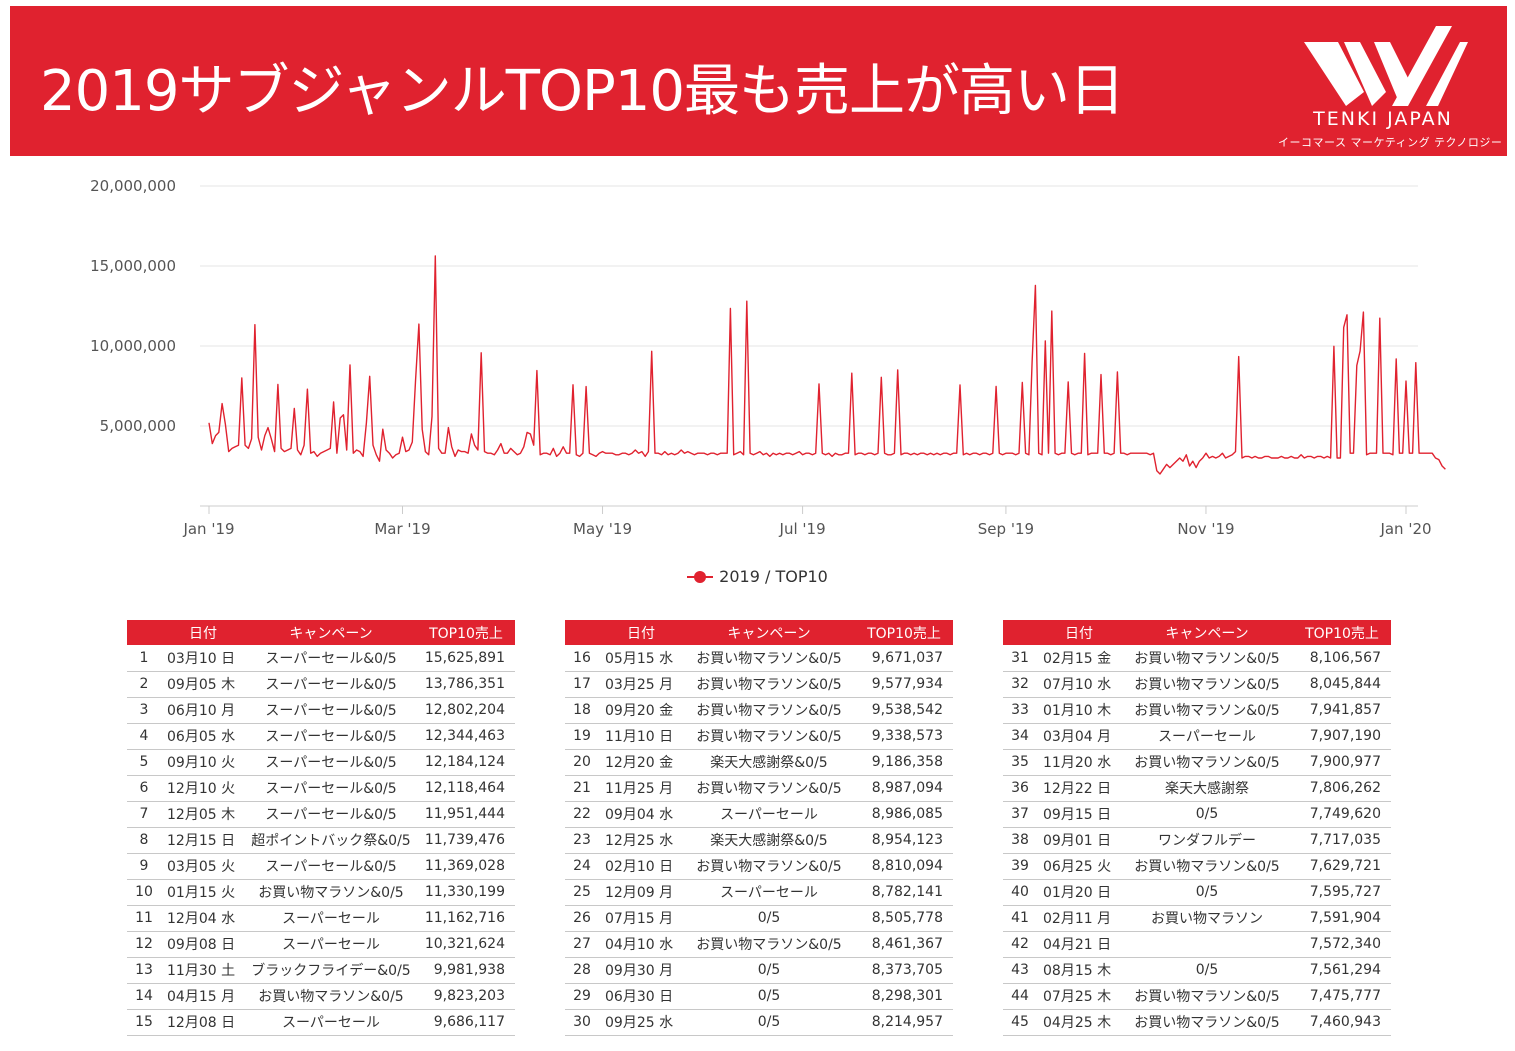 The width and height of the screenshot is (1515, 1051). Describe the element at coordinates (1079, 996) in the screenshot. I see `date-cell: 07月25 木` at that location.